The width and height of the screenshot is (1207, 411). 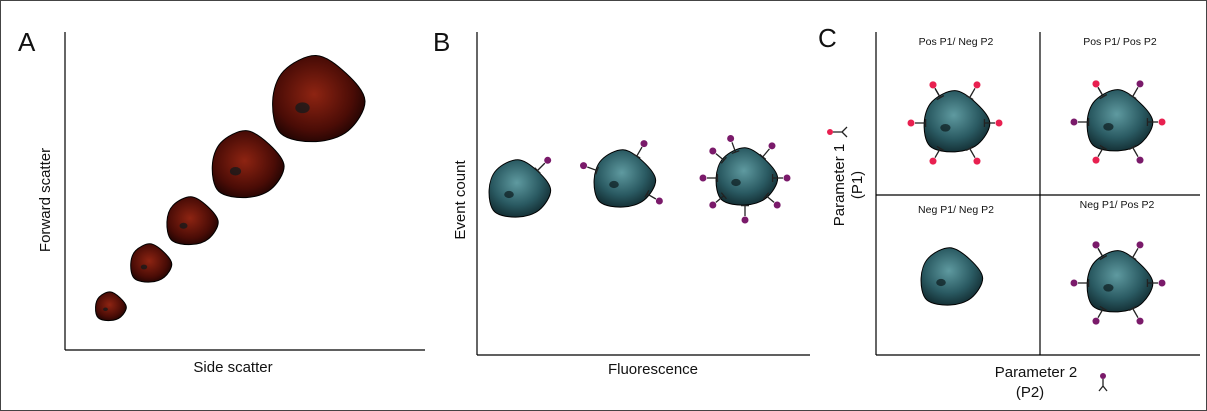 What do you see at coordinates (27, 42) in the screenshot?
I see `panel-letter: A` at bounding box center [27, 42].